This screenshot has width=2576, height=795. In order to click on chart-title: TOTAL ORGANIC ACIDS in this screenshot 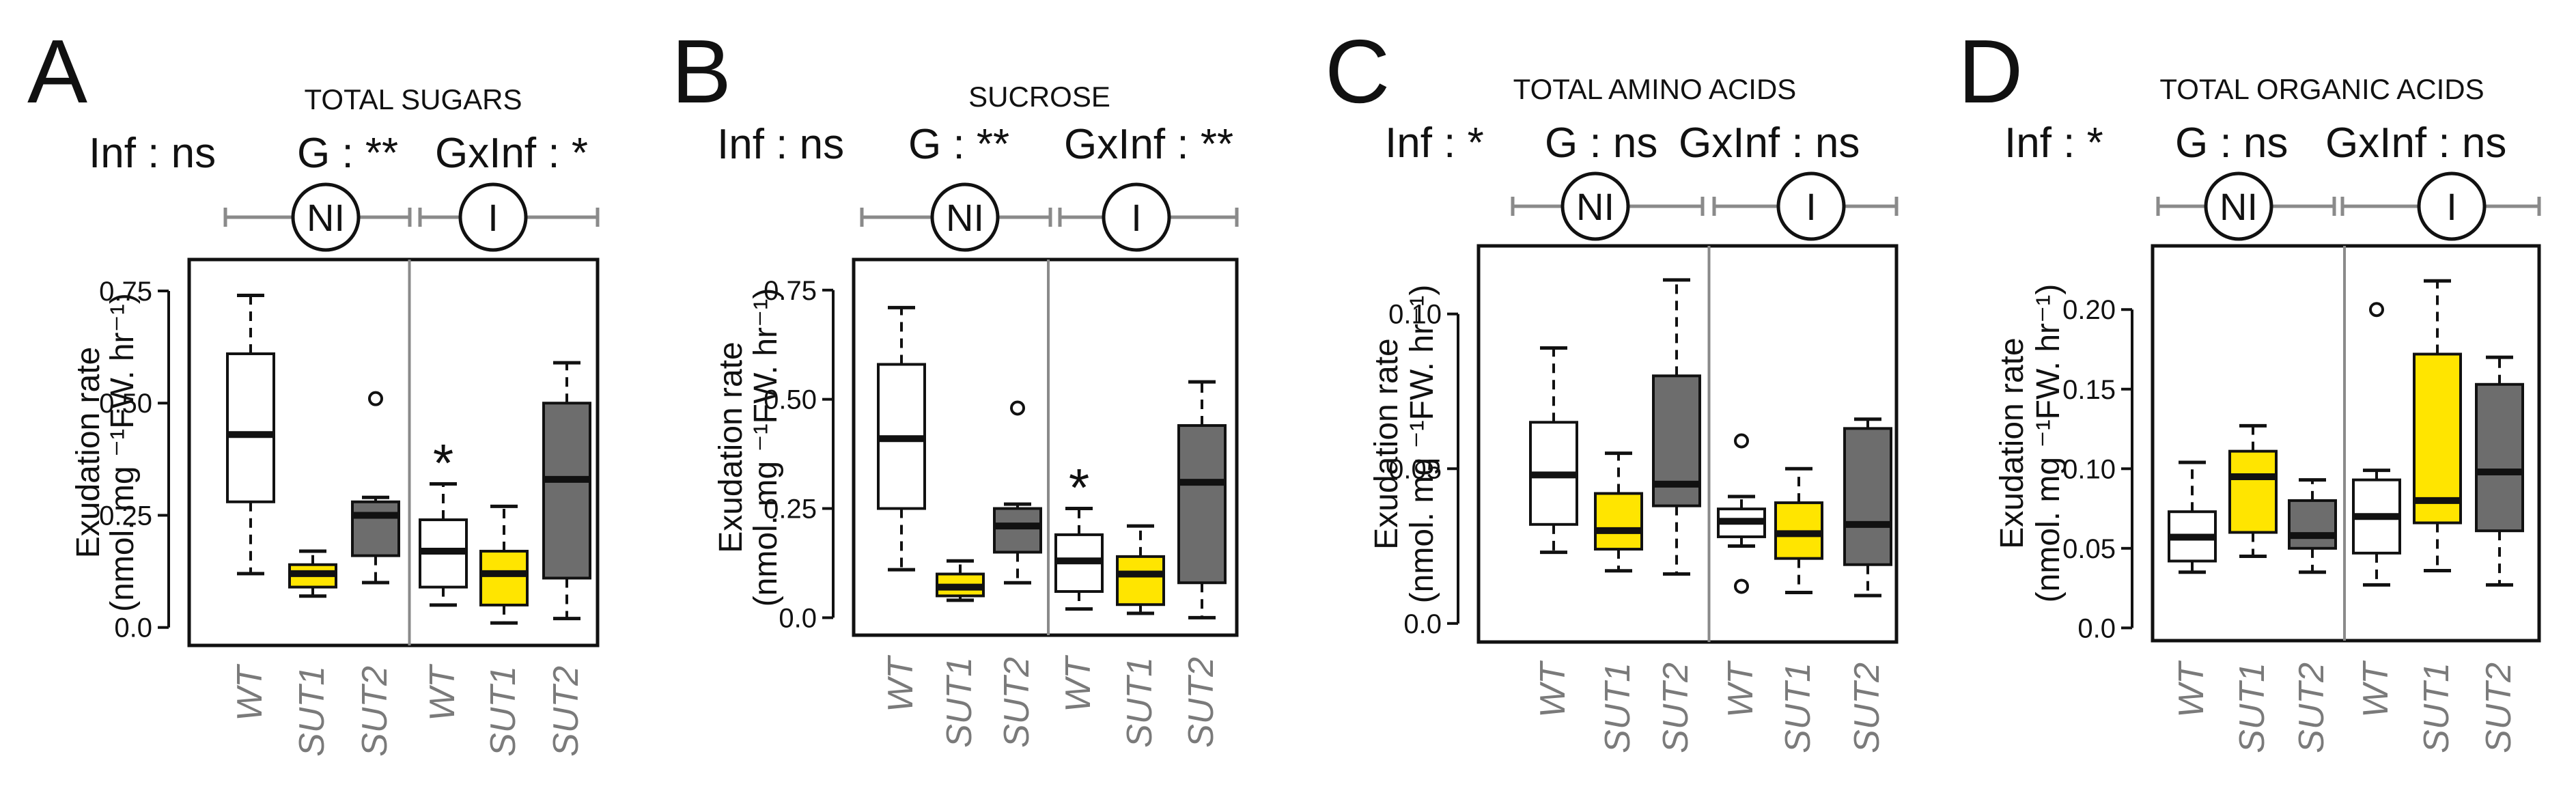, I will do `click(2321, 89)`.